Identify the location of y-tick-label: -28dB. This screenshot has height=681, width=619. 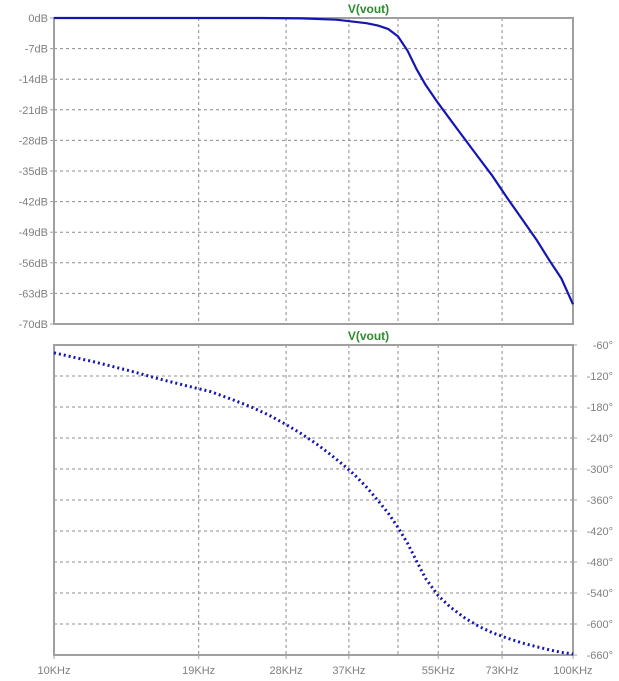
(33, 141).